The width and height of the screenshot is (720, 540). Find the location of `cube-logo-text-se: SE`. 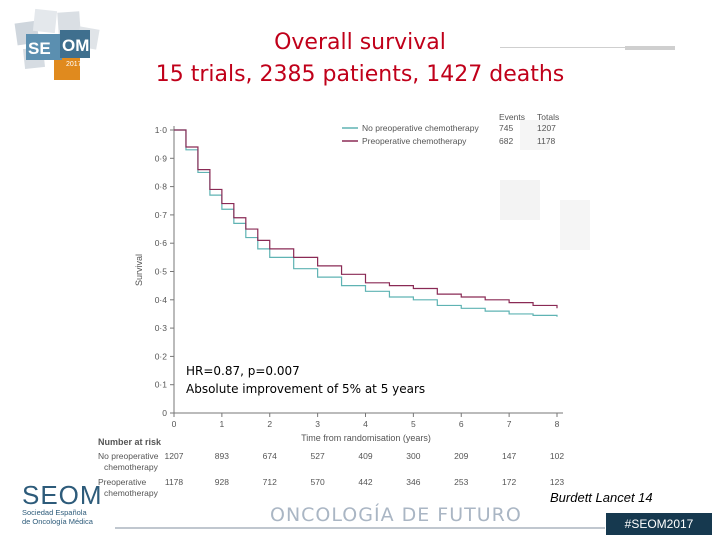

cube-logo-text-se: SE is located at coordinates (39, 48).